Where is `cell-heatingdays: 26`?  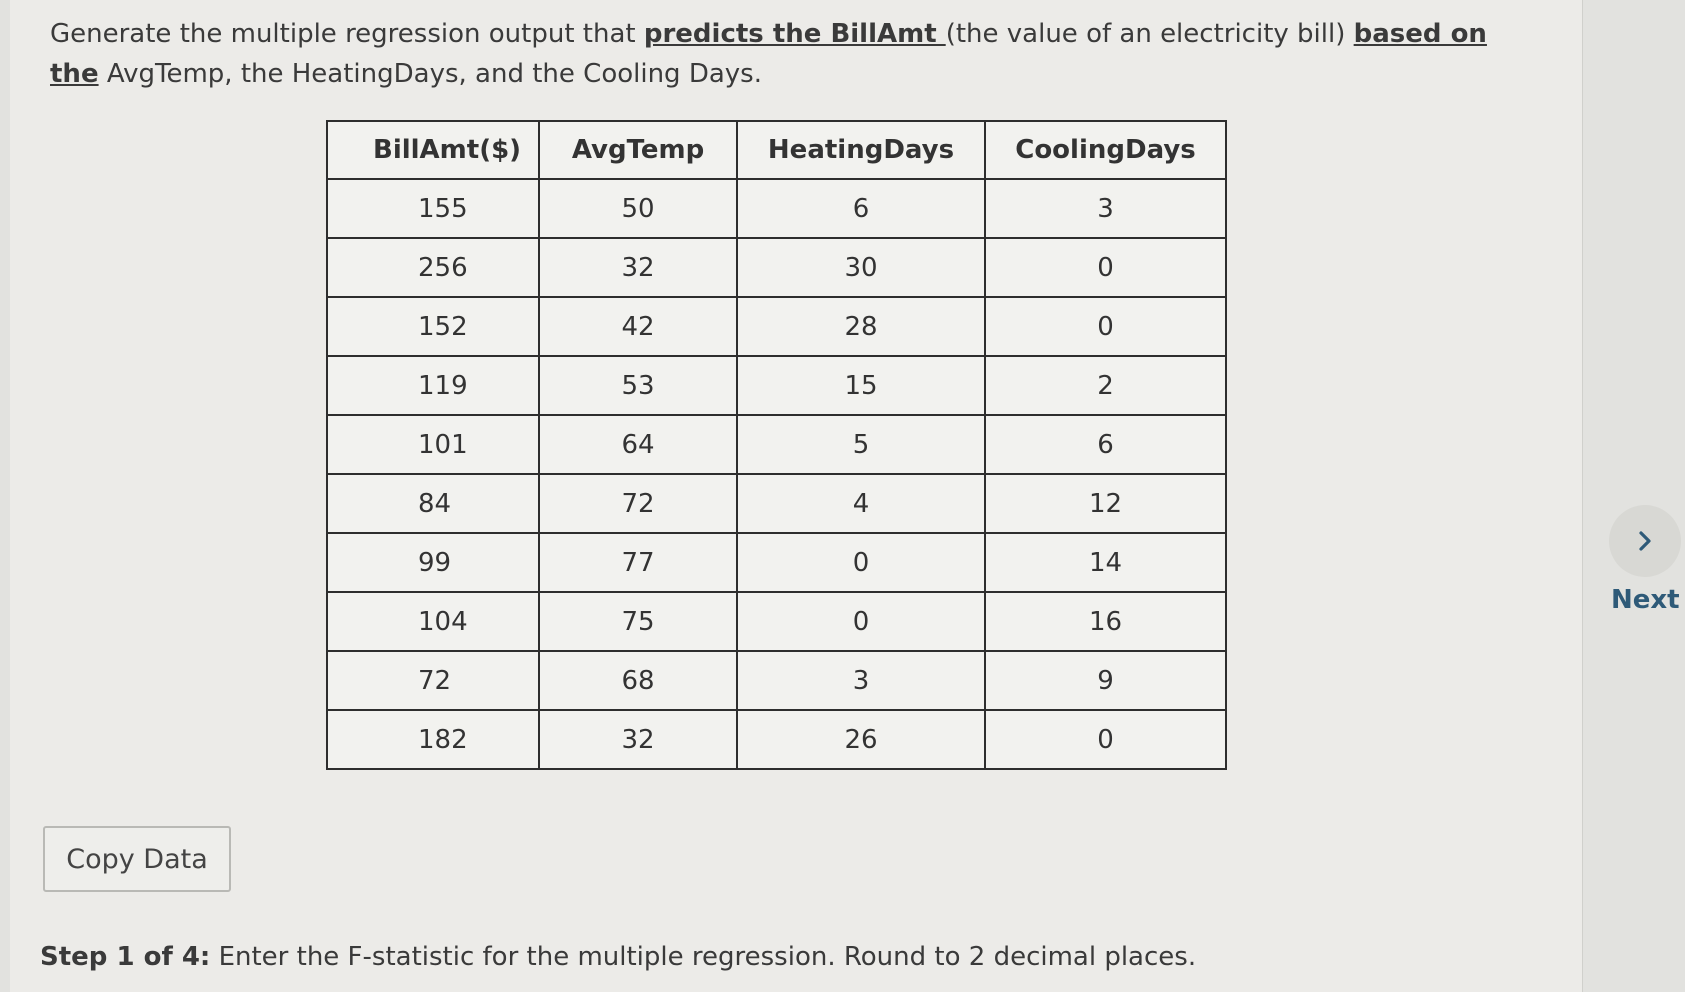
cell-heatingdays: 26 is located at coordinates (861, 739).